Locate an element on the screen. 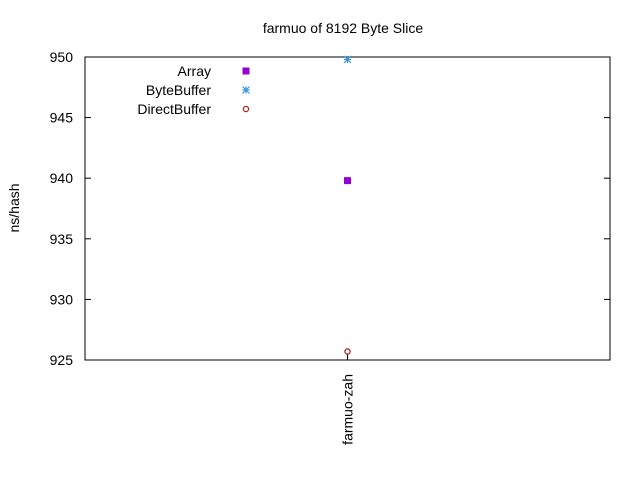  y-tick-label: 950 is located at coordinates (62, 57).